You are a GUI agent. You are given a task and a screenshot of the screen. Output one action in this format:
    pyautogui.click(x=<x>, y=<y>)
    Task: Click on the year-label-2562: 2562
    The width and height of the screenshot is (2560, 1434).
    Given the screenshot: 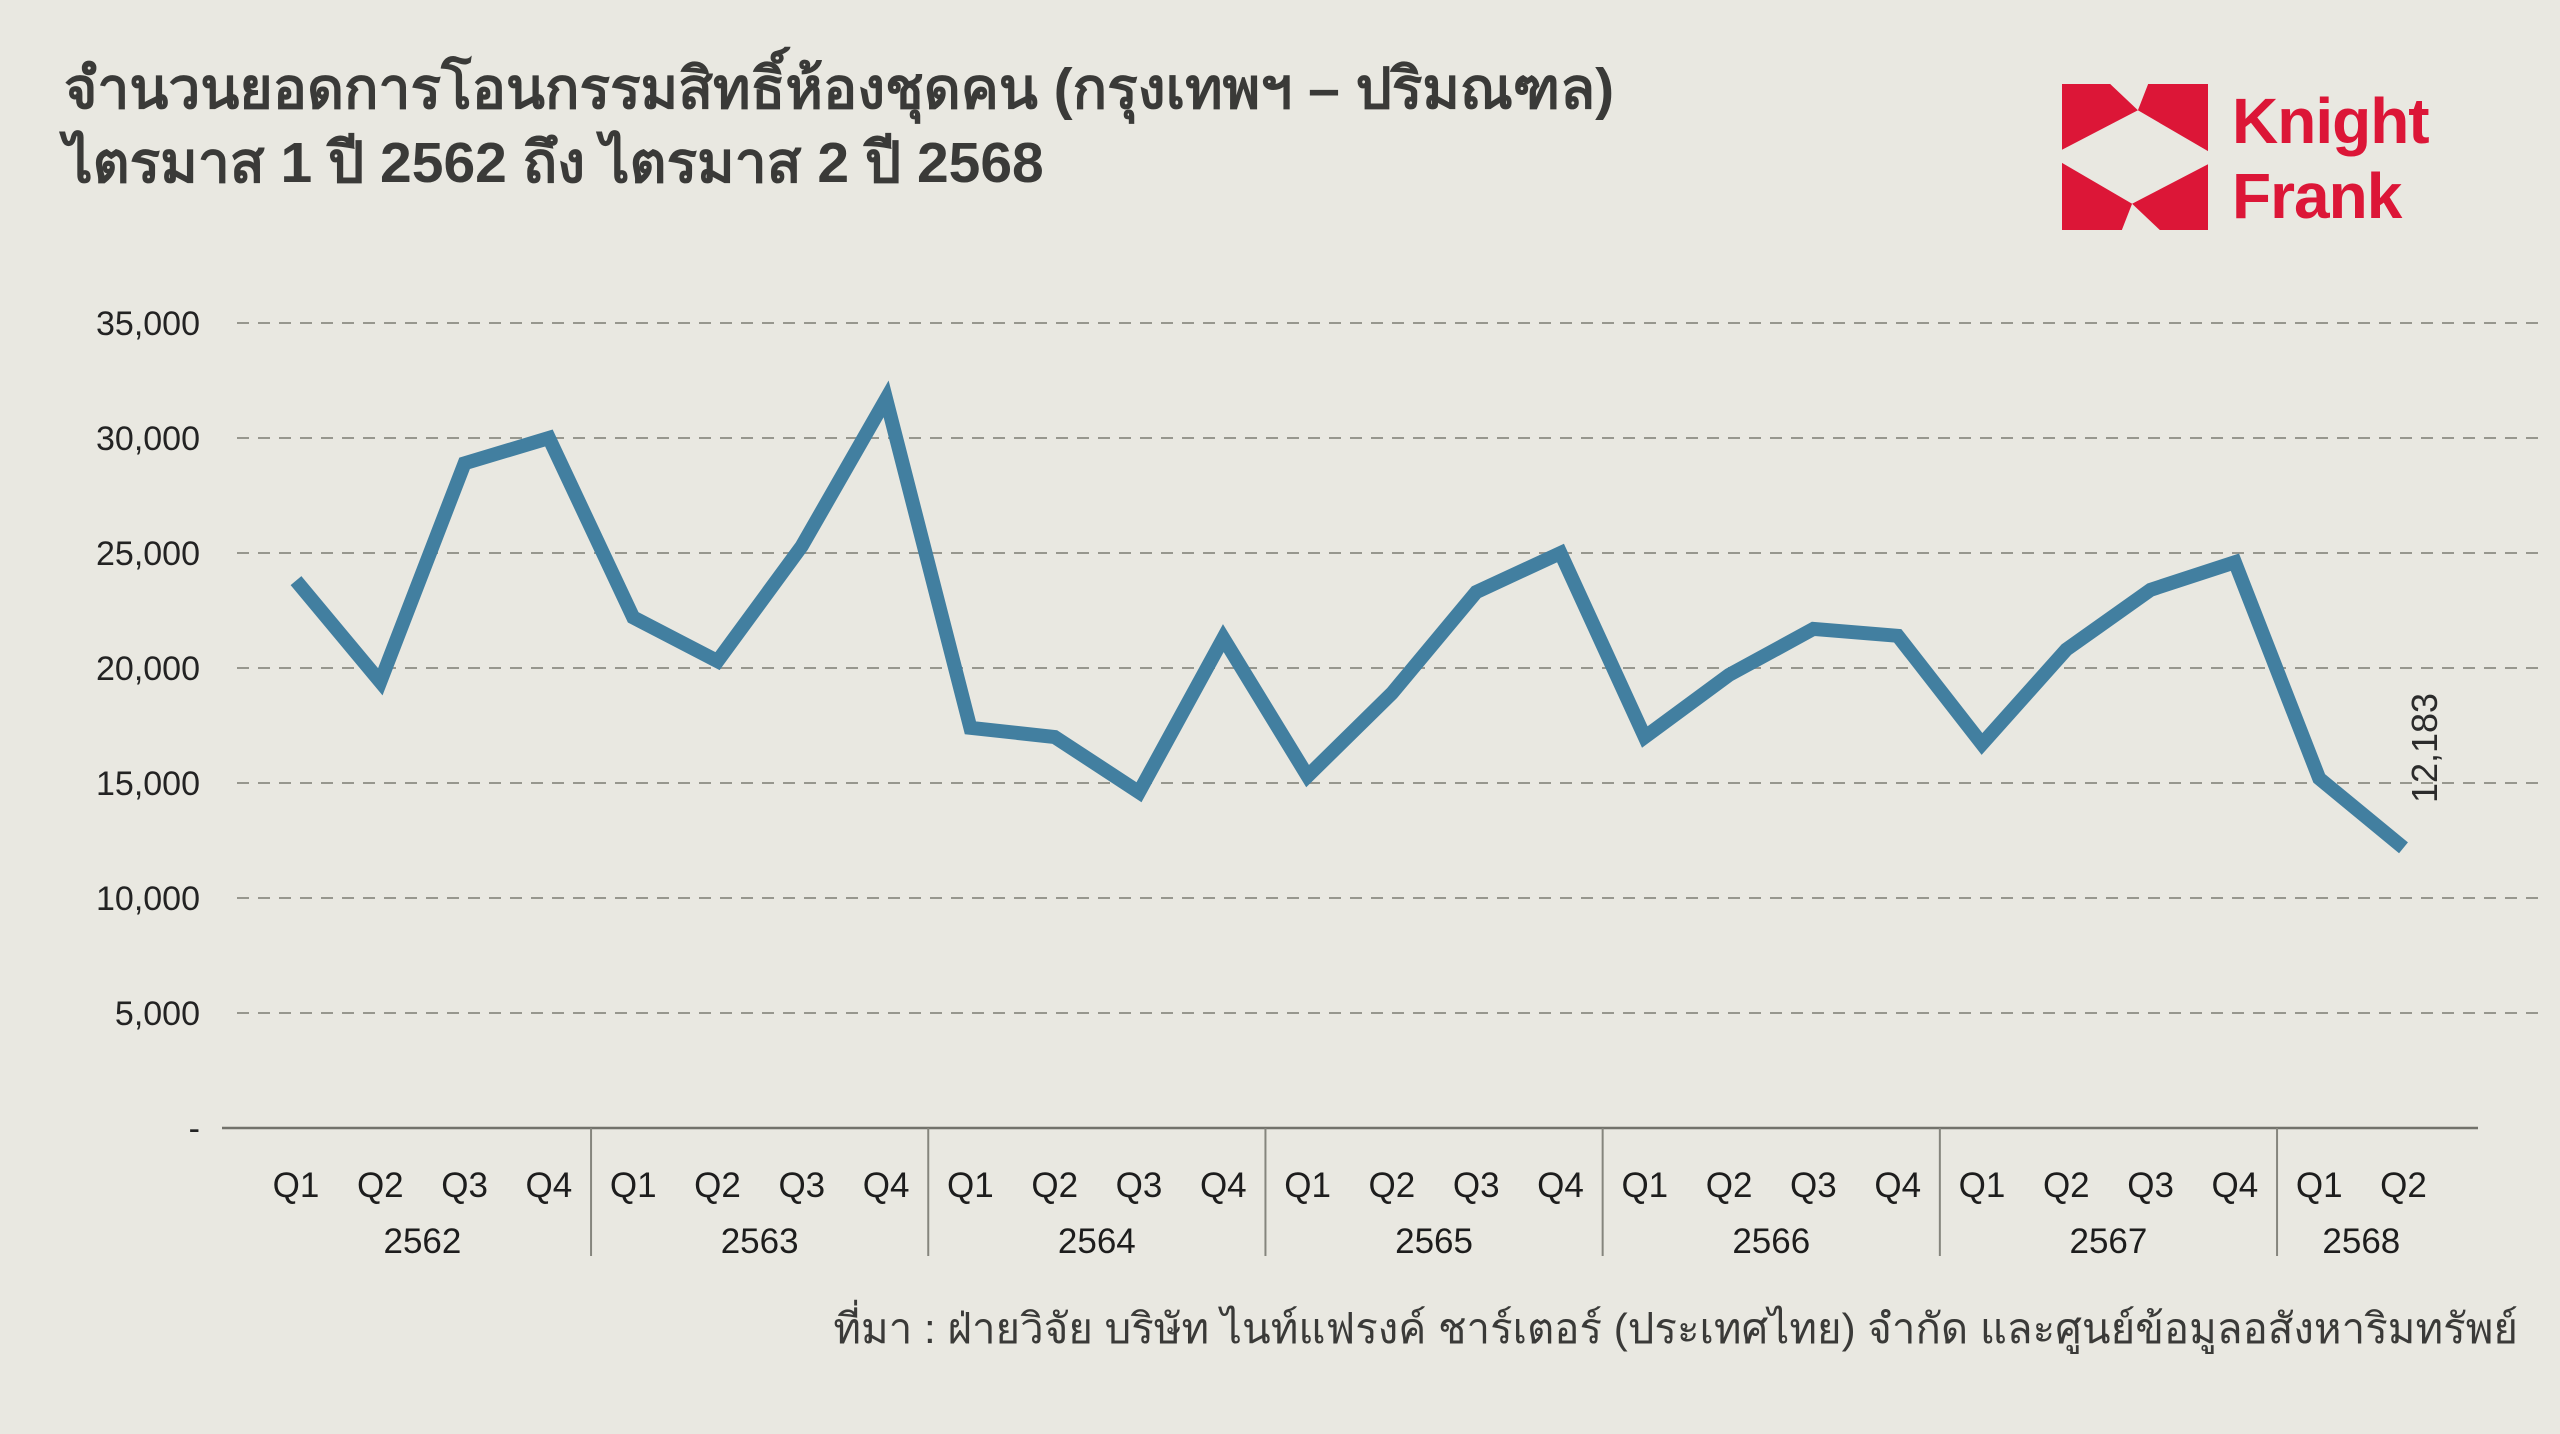 What is the action you would take?
    pyautogui.click(x=423, y=1241)
    